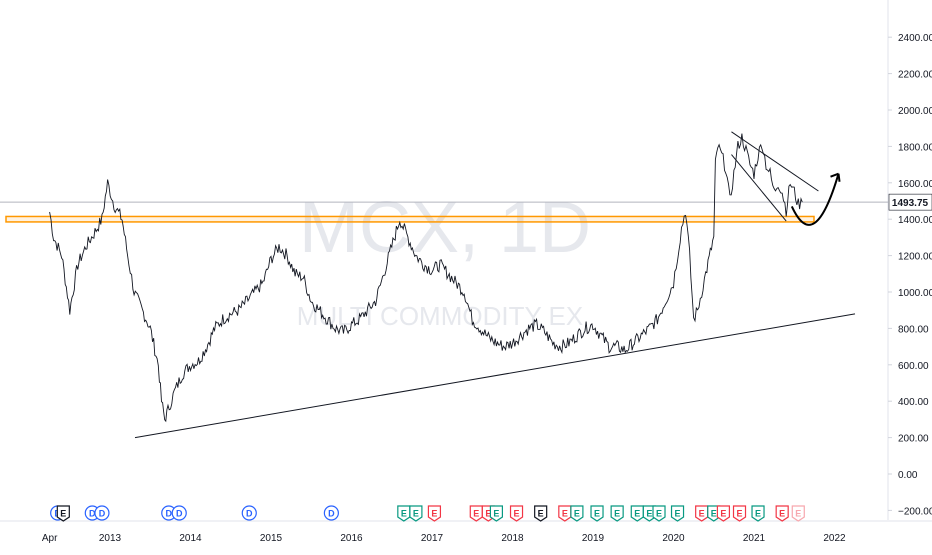  I want to click on x-tick-label: 2015, so click(271, 538).